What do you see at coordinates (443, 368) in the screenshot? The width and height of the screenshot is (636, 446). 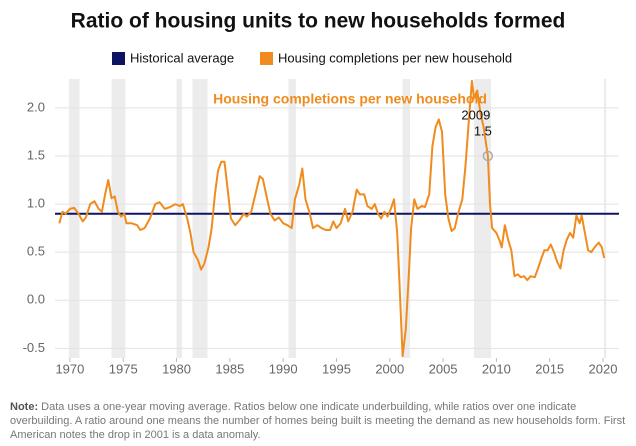 I see `x-tick-label: 2005` at bounding box center [443, 368].